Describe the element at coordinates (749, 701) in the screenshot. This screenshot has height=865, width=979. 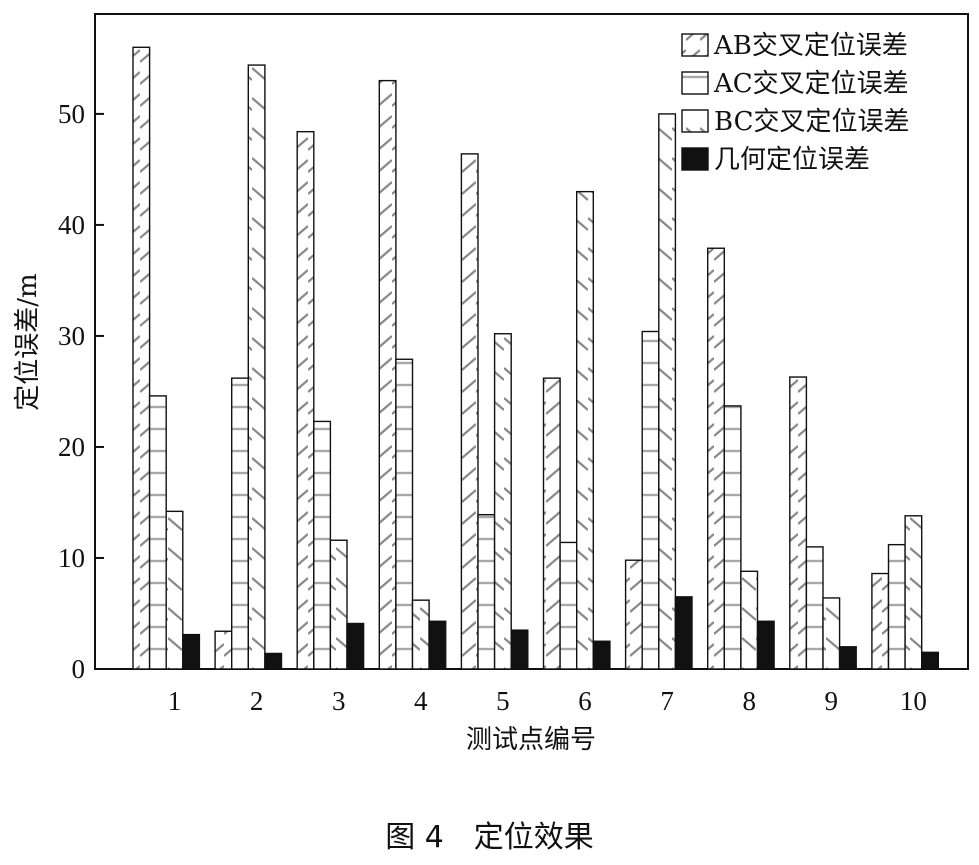
I see `x-tick-label: 8` at that location.